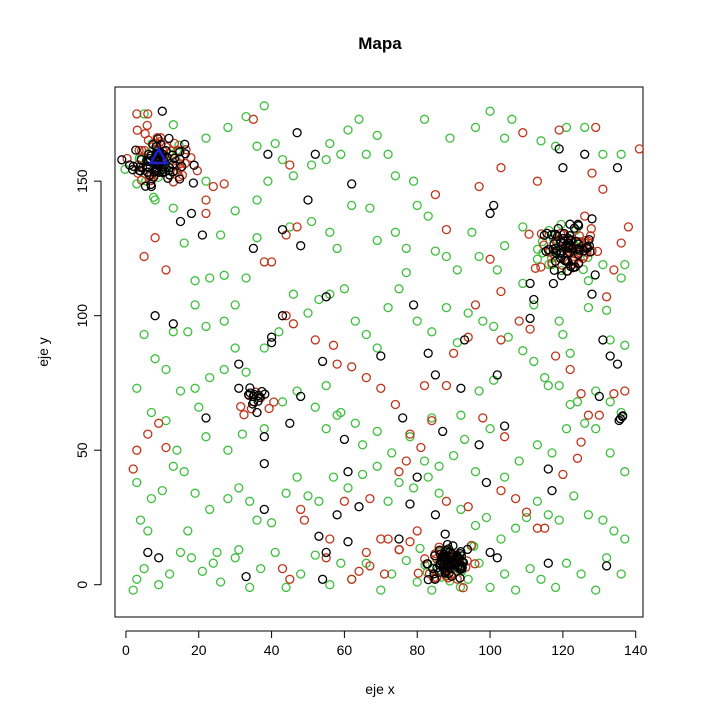  Describe the element at coordinates (417, 650) in the screenshot. I see `x-tick-label: 80` at that location.